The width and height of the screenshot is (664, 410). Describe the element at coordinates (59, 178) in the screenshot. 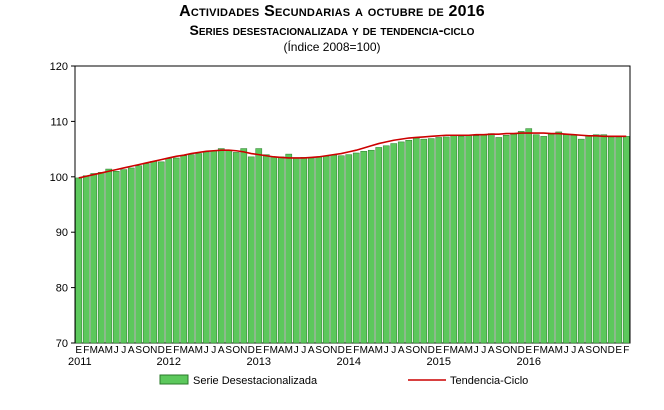

I see `y-tick-label: 100` at that location.